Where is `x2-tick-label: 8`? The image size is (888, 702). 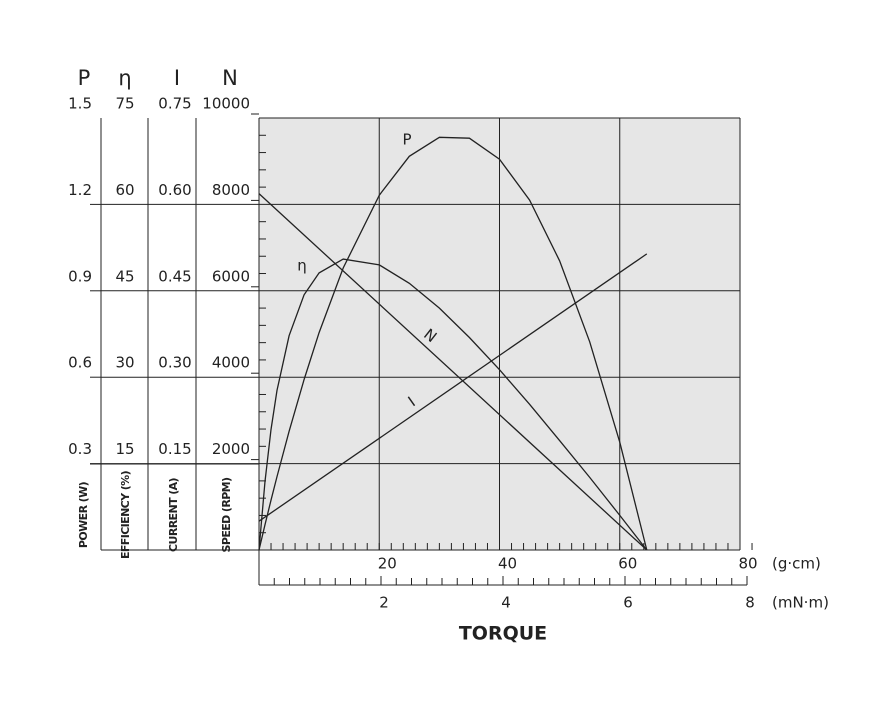
x2-tick-label: 8 is located at coordinates (750, 603).